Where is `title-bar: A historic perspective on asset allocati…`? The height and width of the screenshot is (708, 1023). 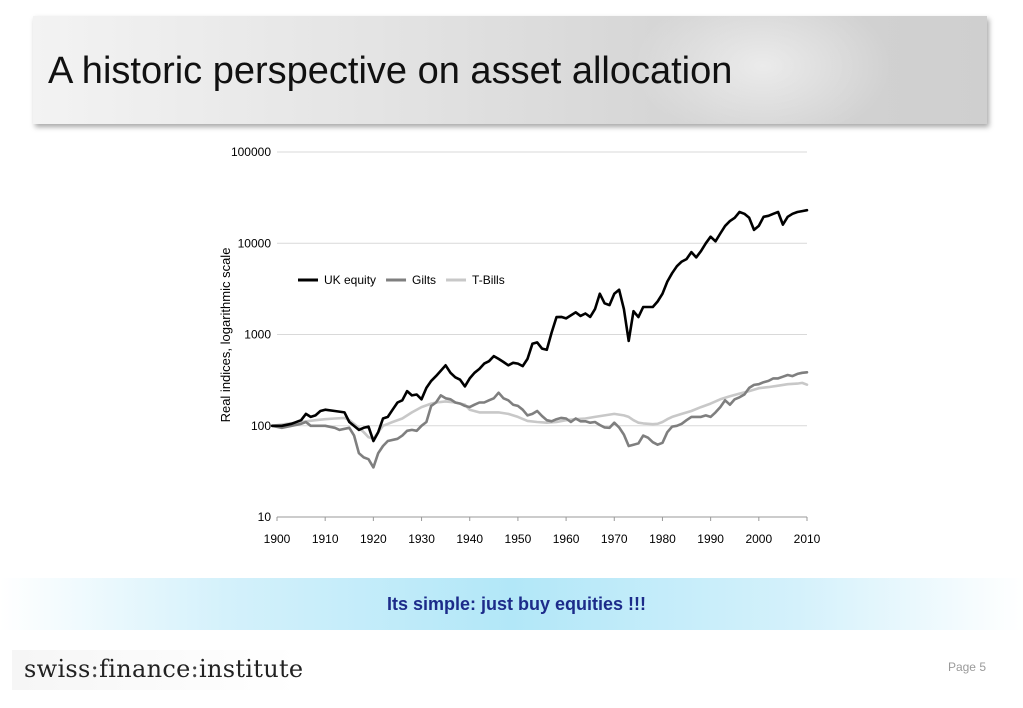 title-bar: A historic perspective on asset allocati… is located at coordinates (510, 70).